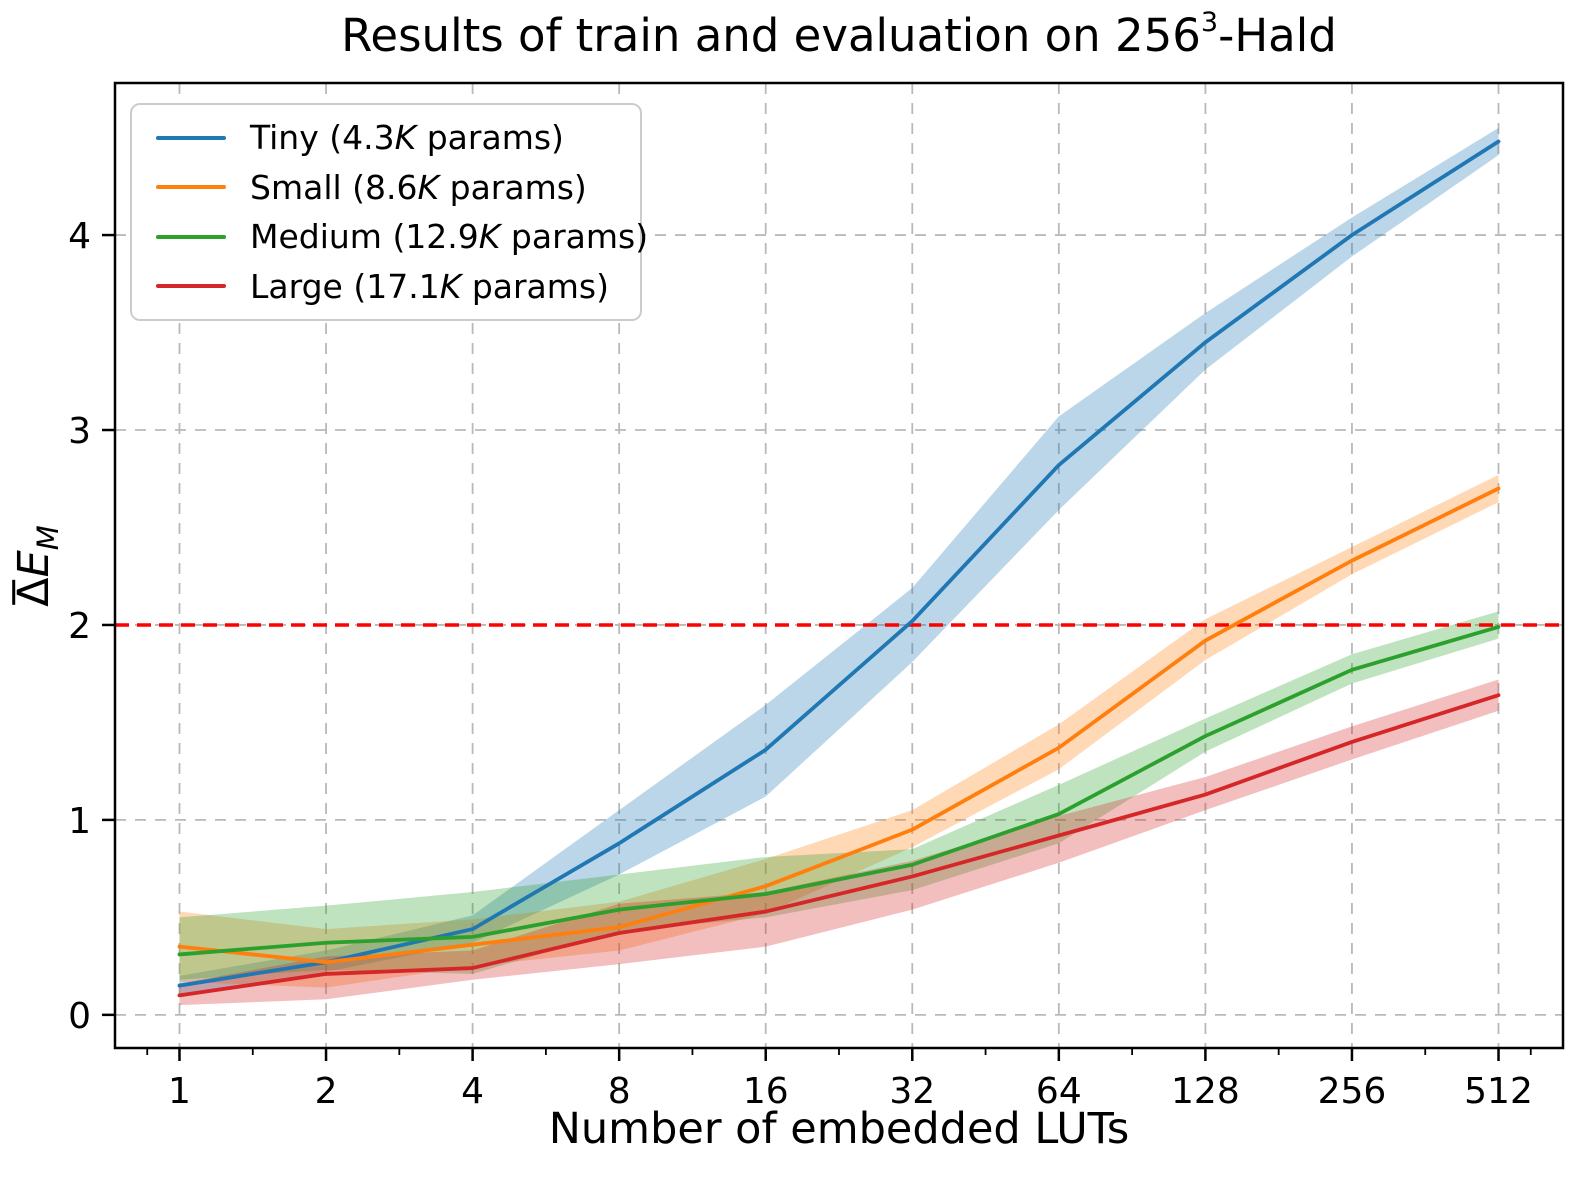  I want to click on legend-item-large-17-1k-params: Large (17.1K params), so click(386, 286).